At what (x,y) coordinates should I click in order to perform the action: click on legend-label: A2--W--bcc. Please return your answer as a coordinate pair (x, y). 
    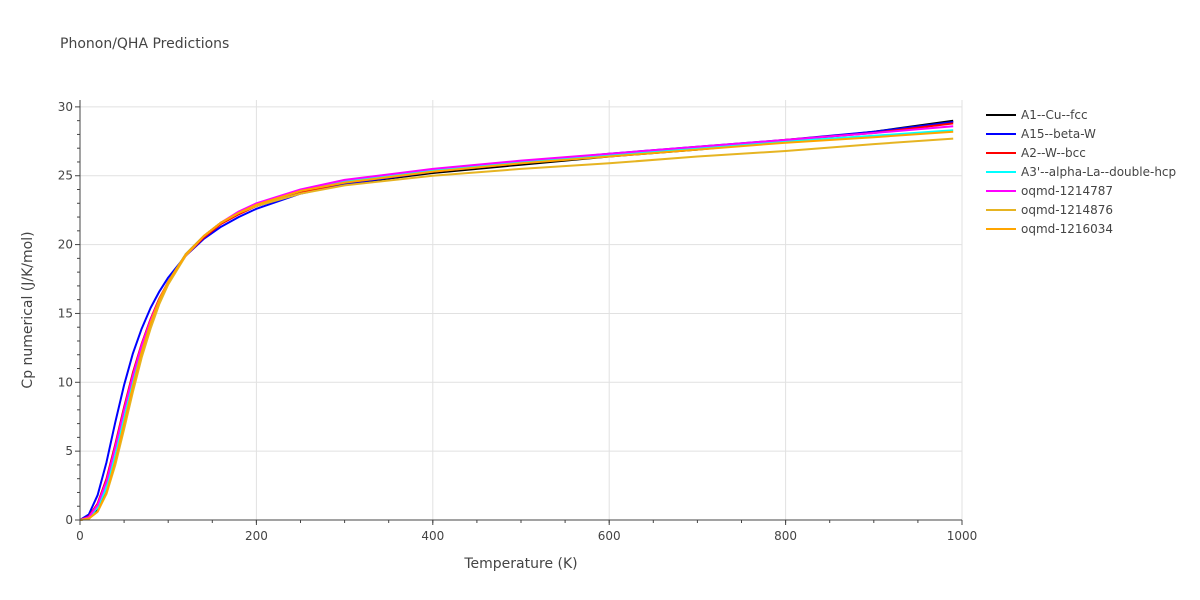
    Looking at the image, I should click on (1053, 153).